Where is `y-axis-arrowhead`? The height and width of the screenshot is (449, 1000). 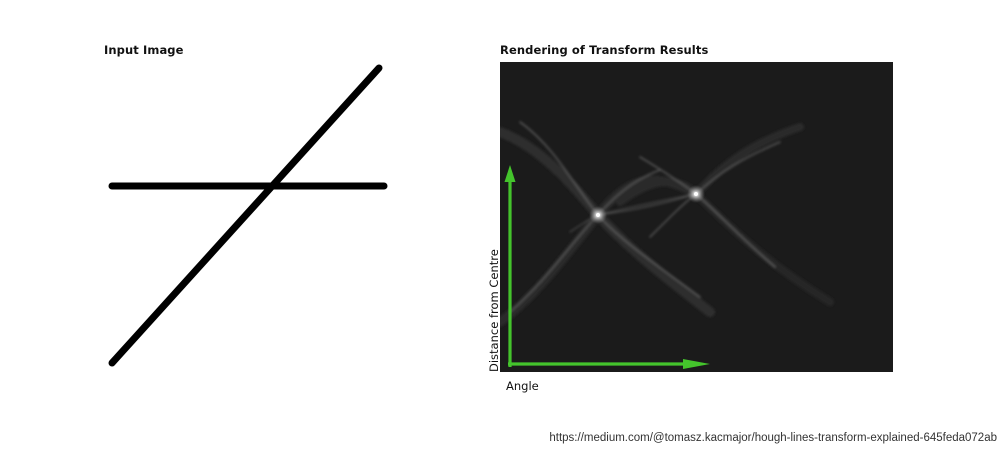
y-axis-arrowhead is located at coordinates (510, 173).